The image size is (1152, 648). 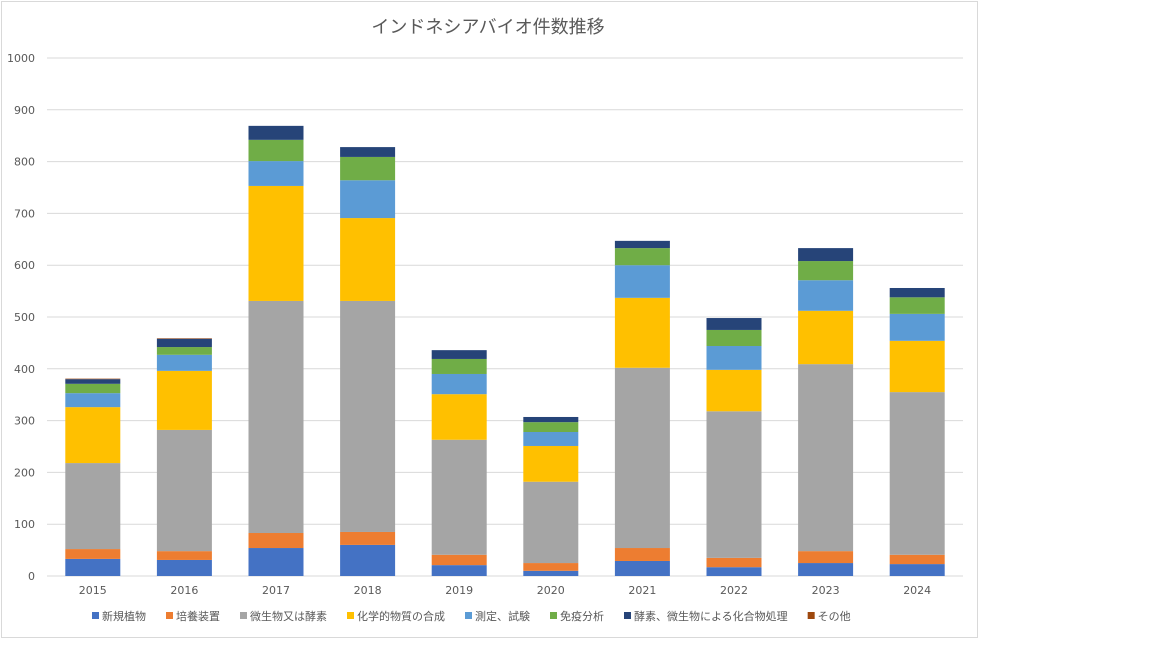 I want to click on chart-title: インドネシアバイオ件数推移, so click(x=487, y=27).